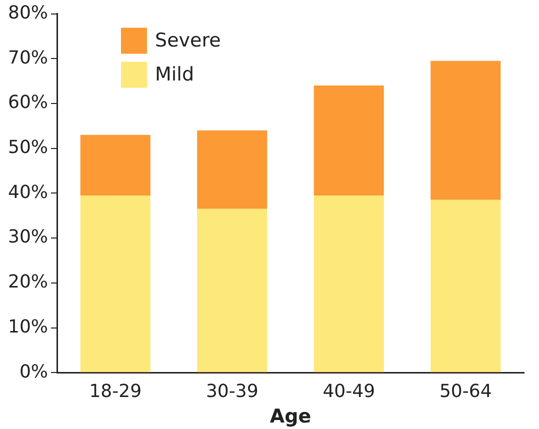 The height and width of the screenshot is (429, 539). I want to click on x-tick-label: 40-49, so click(349, 391).